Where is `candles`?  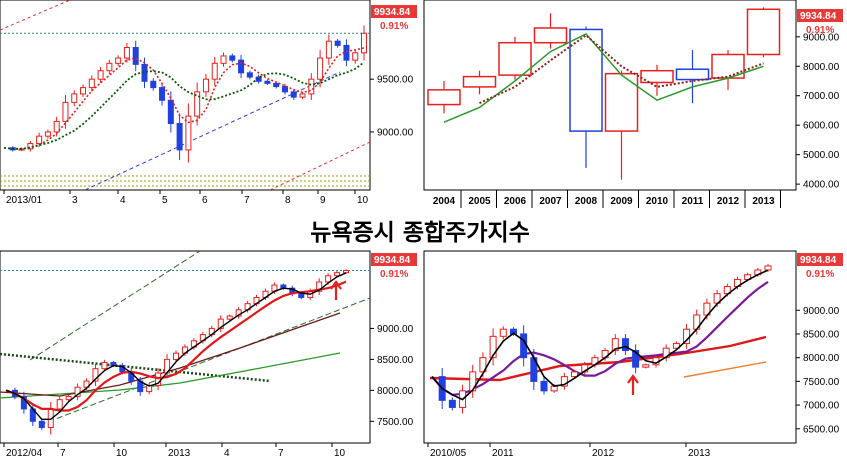 candles is located at coordinates (188, 94).